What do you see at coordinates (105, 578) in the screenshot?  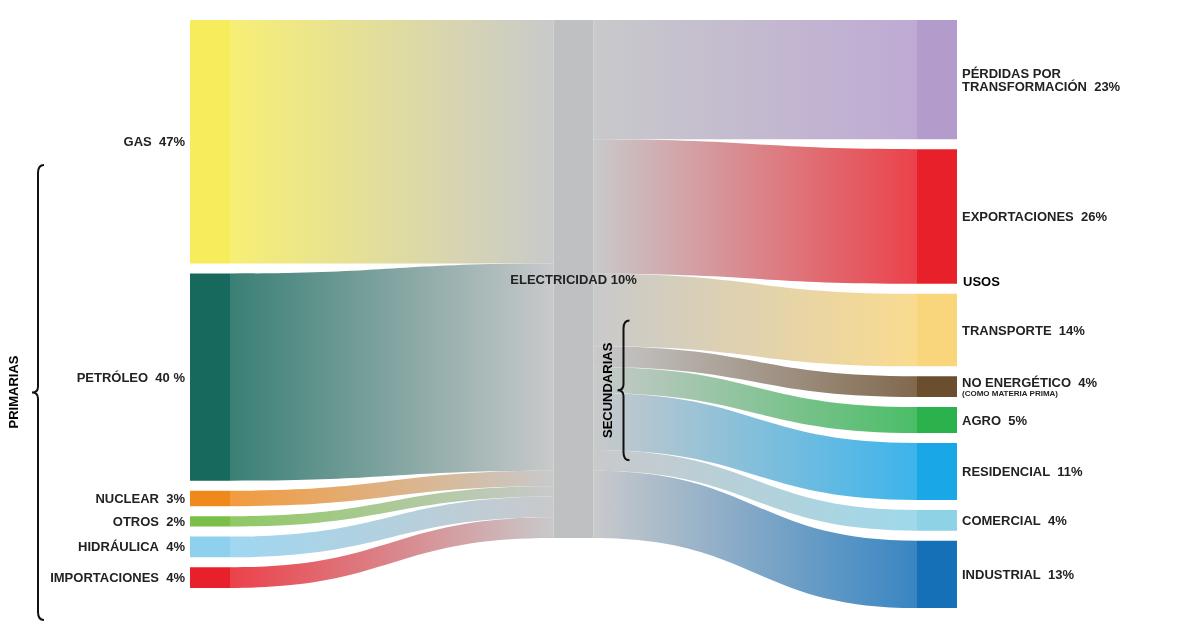 I see `category-label: IMPORTACIONES` at bounding box center [105, 578].